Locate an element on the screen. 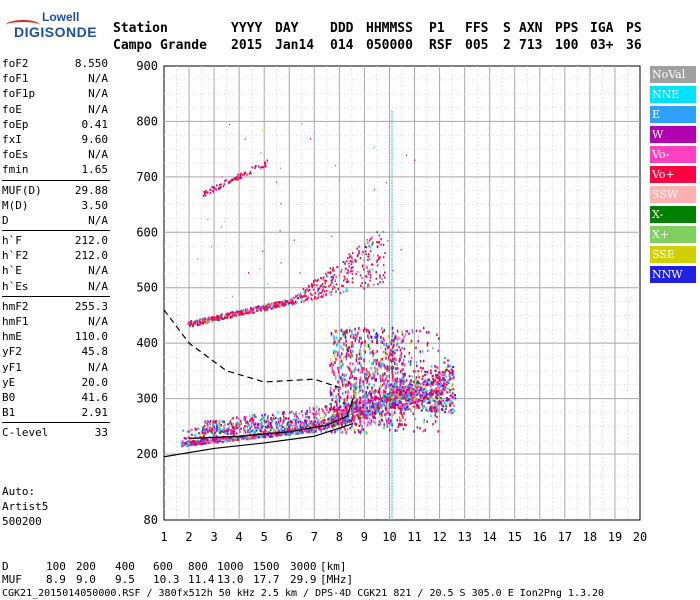 The width and height of the screenshot is (700, 600). header-label-2: DAY is located at coordinates (287, 28).